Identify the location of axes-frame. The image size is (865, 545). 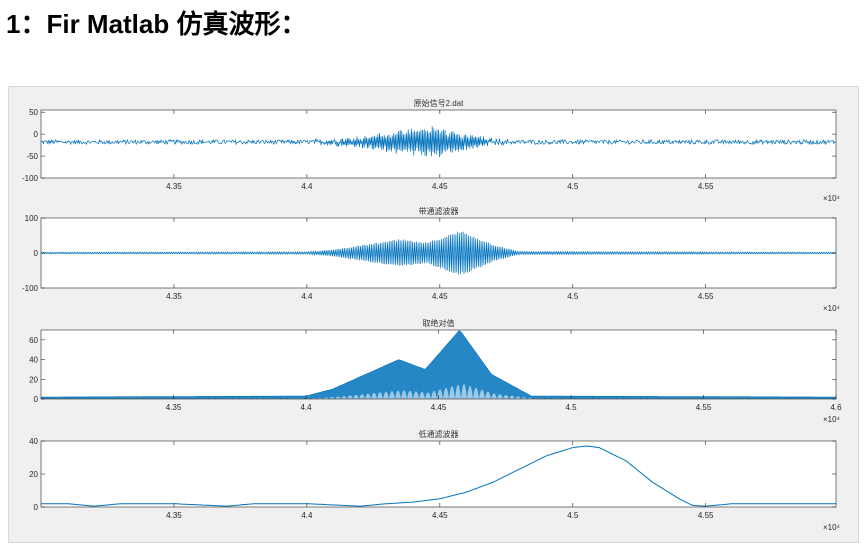
(438, 144).